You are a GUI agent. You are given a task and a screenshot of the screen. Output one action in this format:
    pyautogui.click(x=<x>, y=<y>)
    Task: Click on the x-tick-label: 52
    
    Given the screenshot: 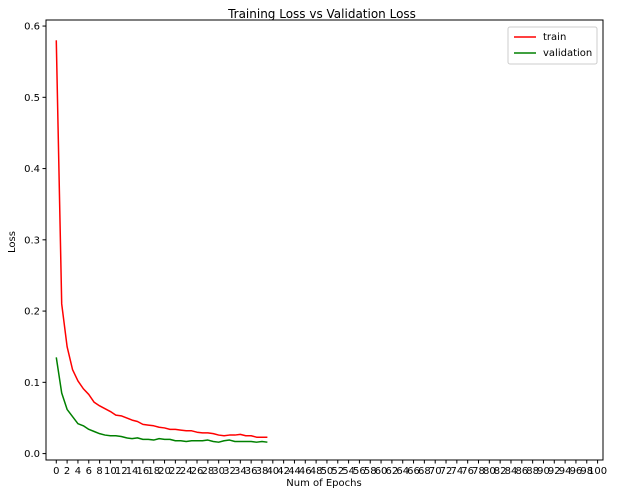 What is the action you would take?
    pyautogui.click(x=337, y=471)
    